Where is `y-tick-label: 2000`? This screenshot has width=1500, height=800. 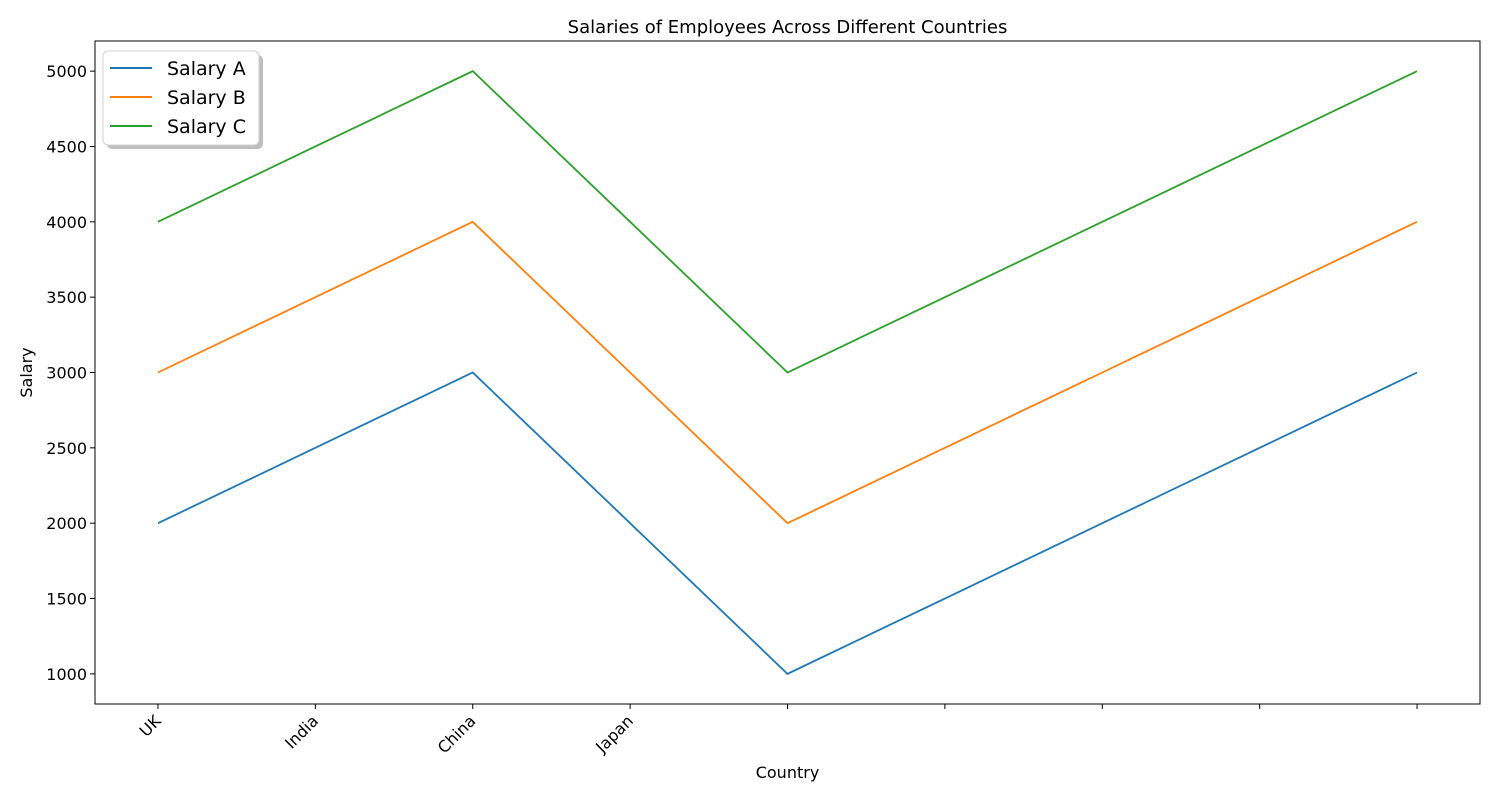 y-tick-label: 2000 is located at coordinates (66, 523).